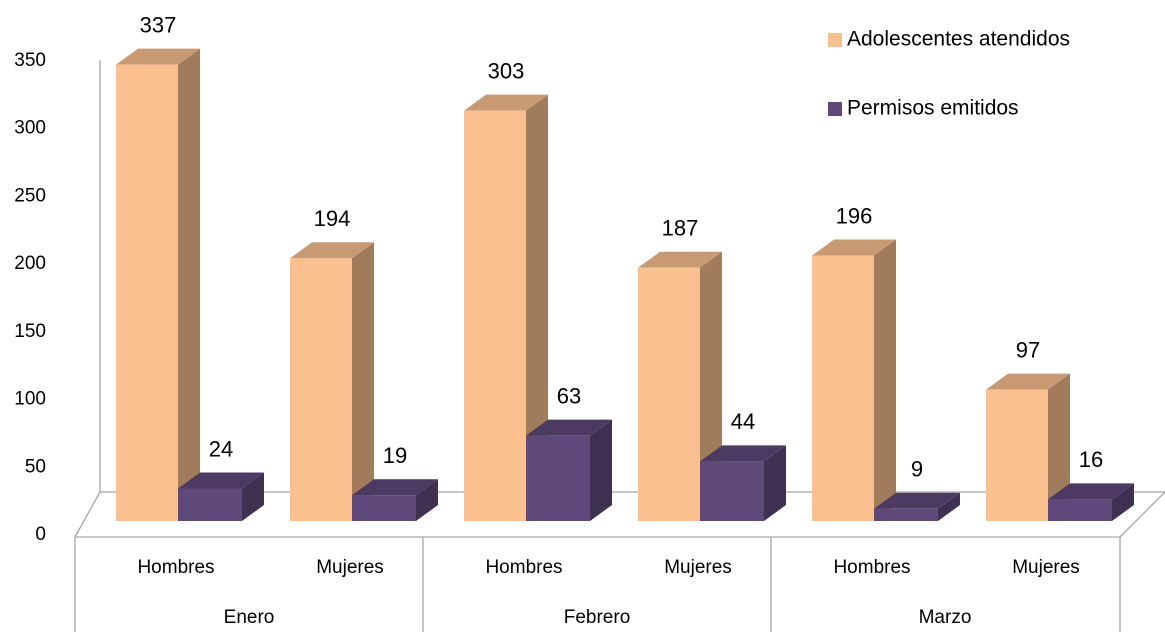 The height and width of the screenshot is (632, 1165). I want to click on group-label: Febrero, so click(597, 617).